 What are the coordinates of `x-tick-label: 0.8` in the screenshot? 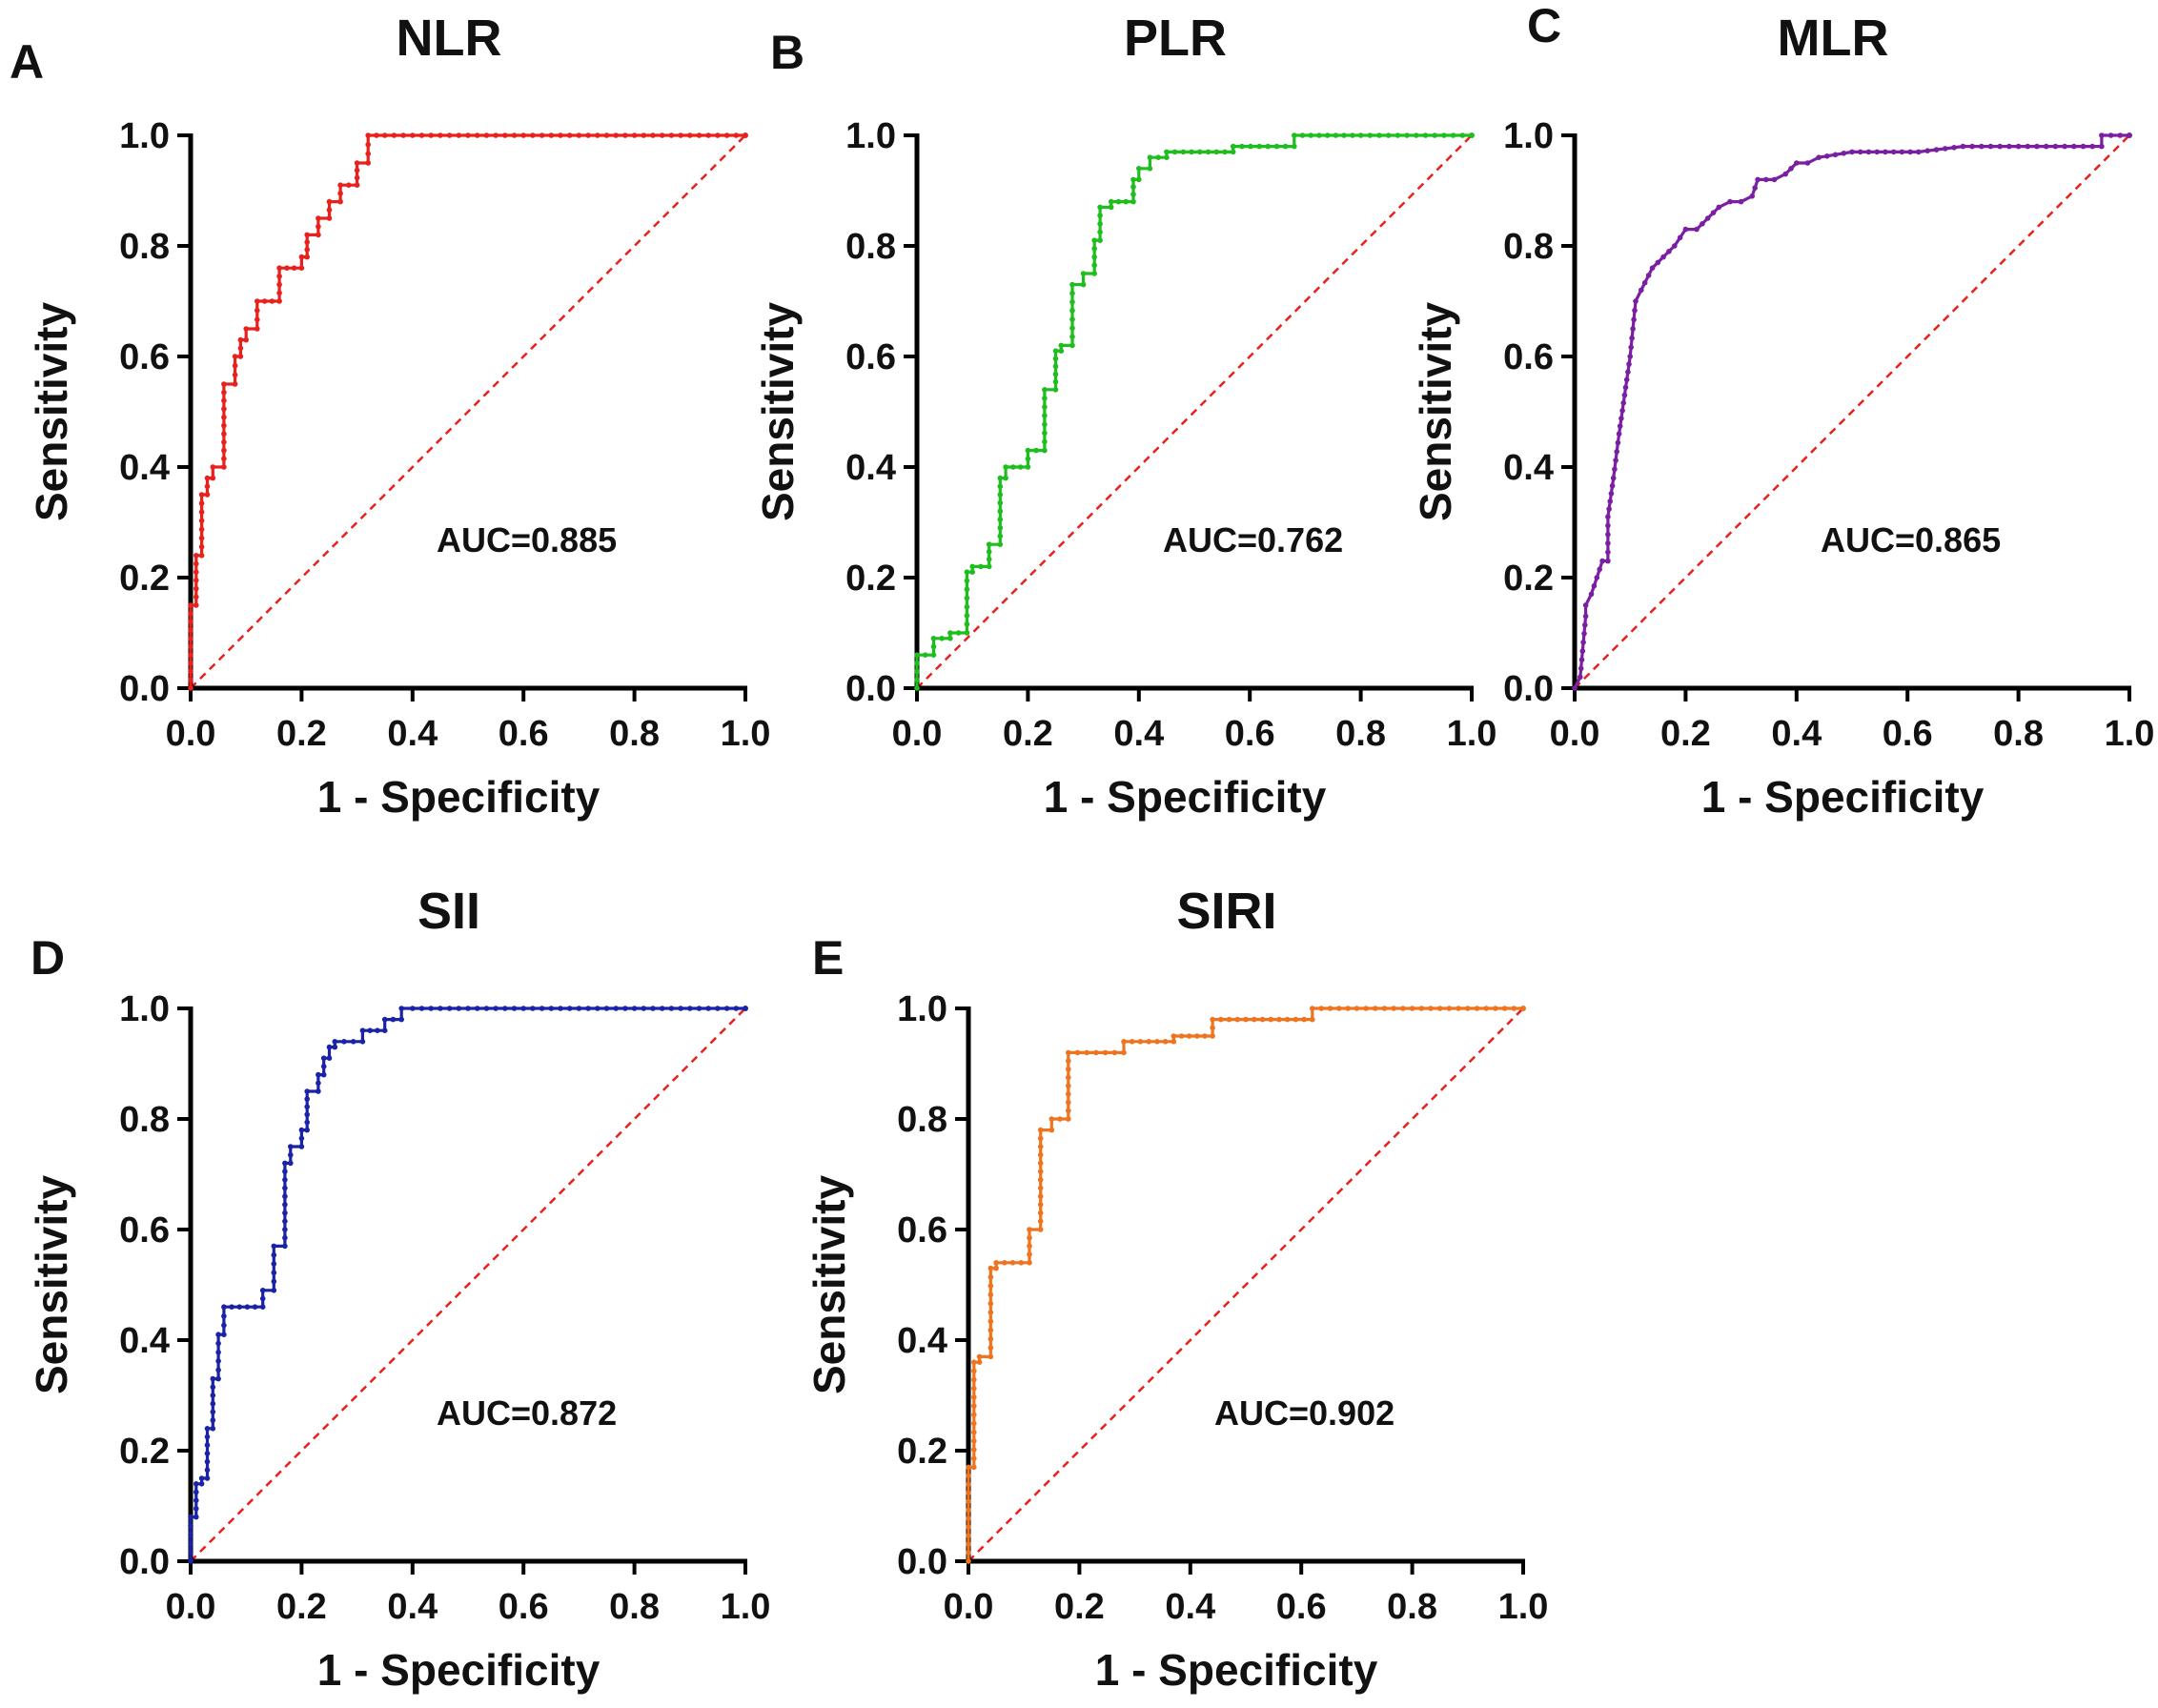 It's located at (2019, 734).